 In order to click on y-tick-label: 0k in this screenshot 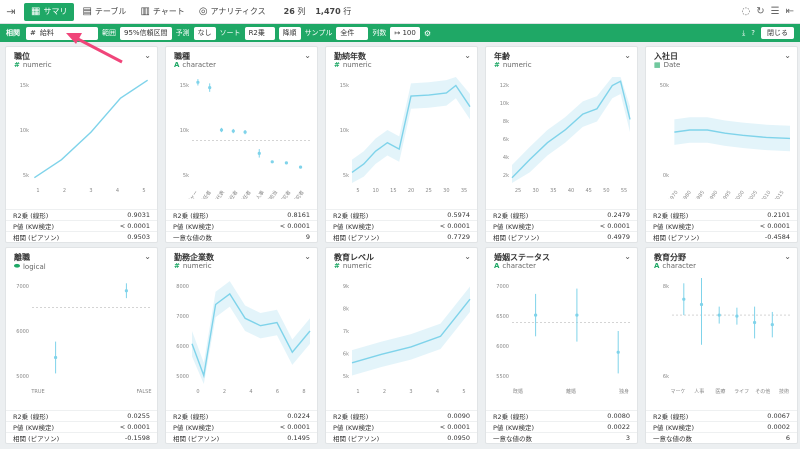, I will do `click(666, 176)`.